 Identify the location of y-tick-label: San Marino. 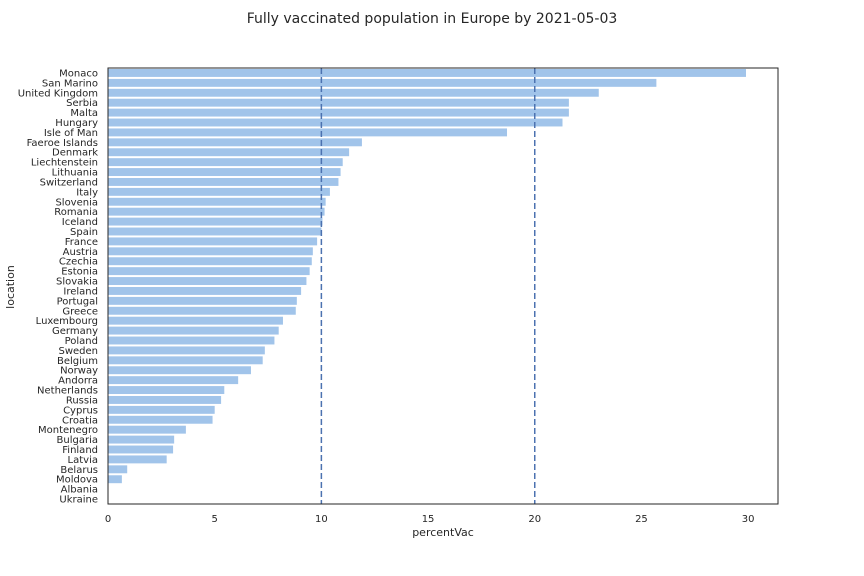
(70, 83).